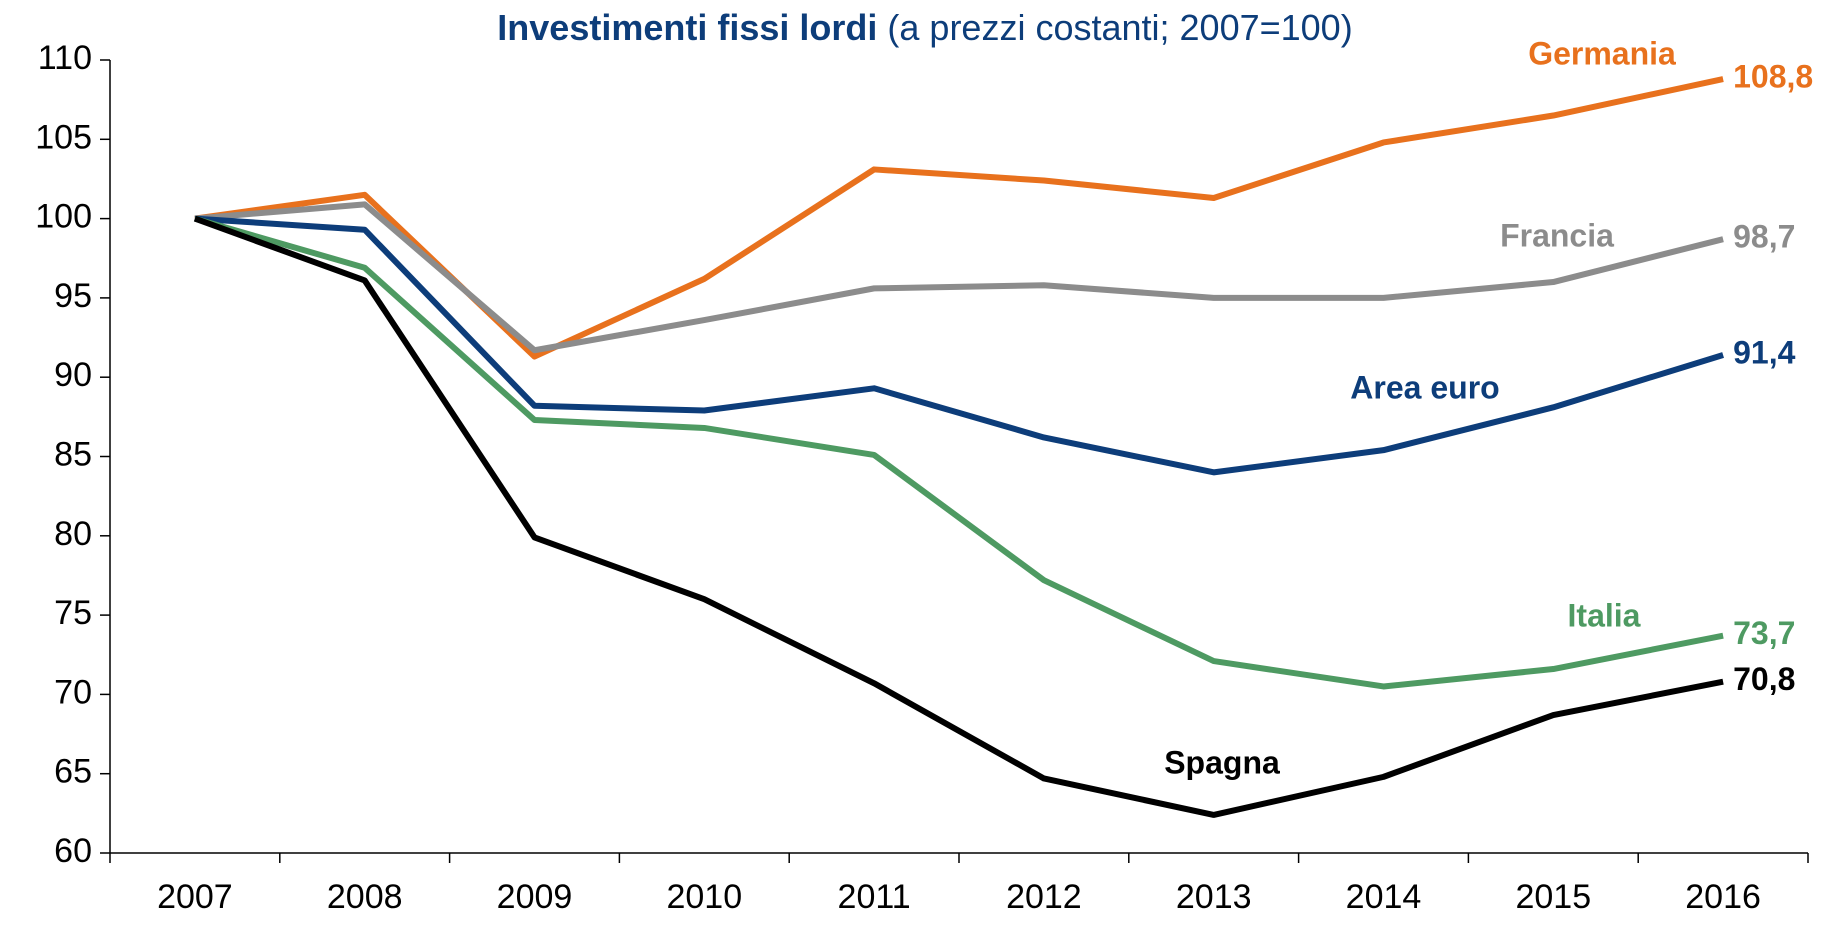 The image size is (1847, 927). What do you see at coordinates (195, 897) in the screenshot?
I see `x-tick-label: 2007` at bounding box center [195, 897].